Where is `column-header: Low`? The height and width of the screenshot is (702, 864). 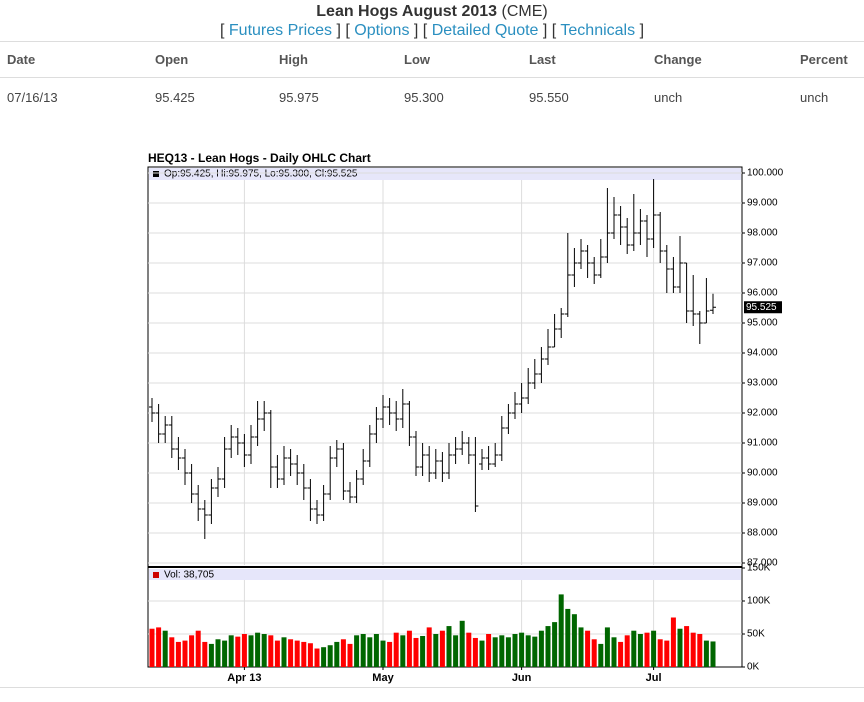 column-header: Low is located at coordinates (417, 59).